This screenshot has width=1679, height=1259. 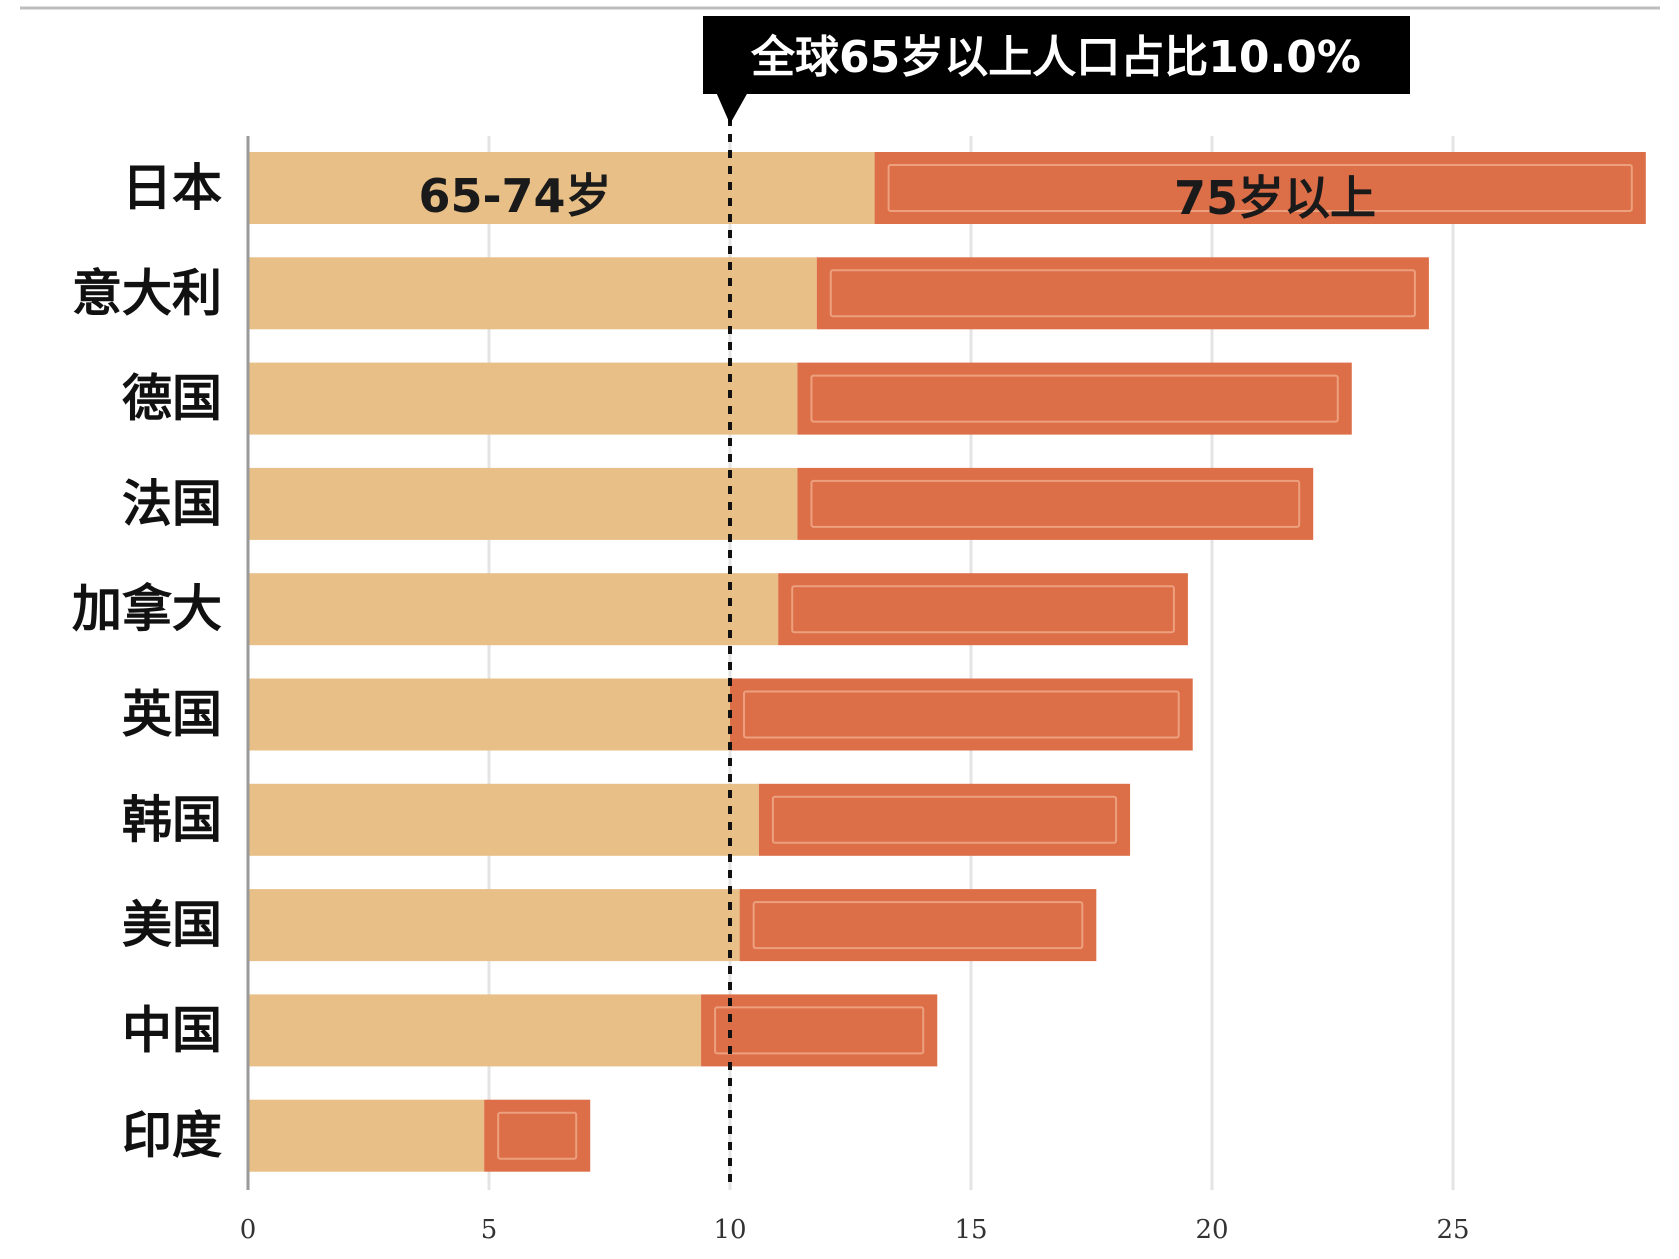 I want to click on bar-75plus-中国, so click(x=819, y=1030).